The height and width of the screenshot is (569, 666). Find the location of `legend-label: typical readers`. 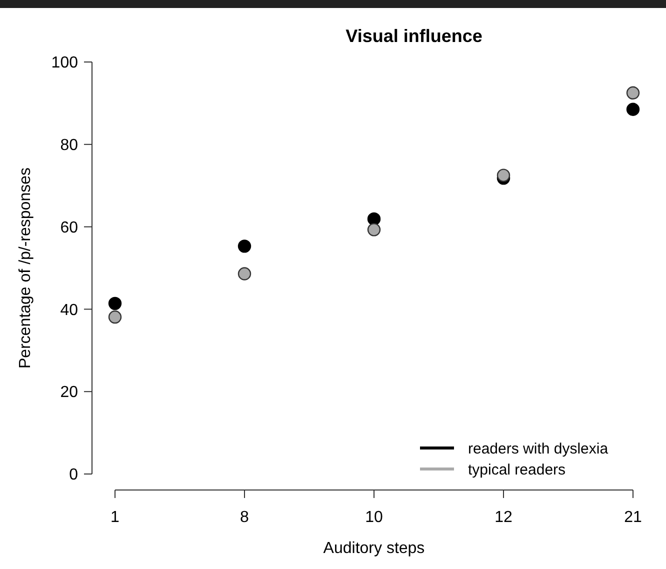

legend-label: typical readers is located at coordinates (517, 469).